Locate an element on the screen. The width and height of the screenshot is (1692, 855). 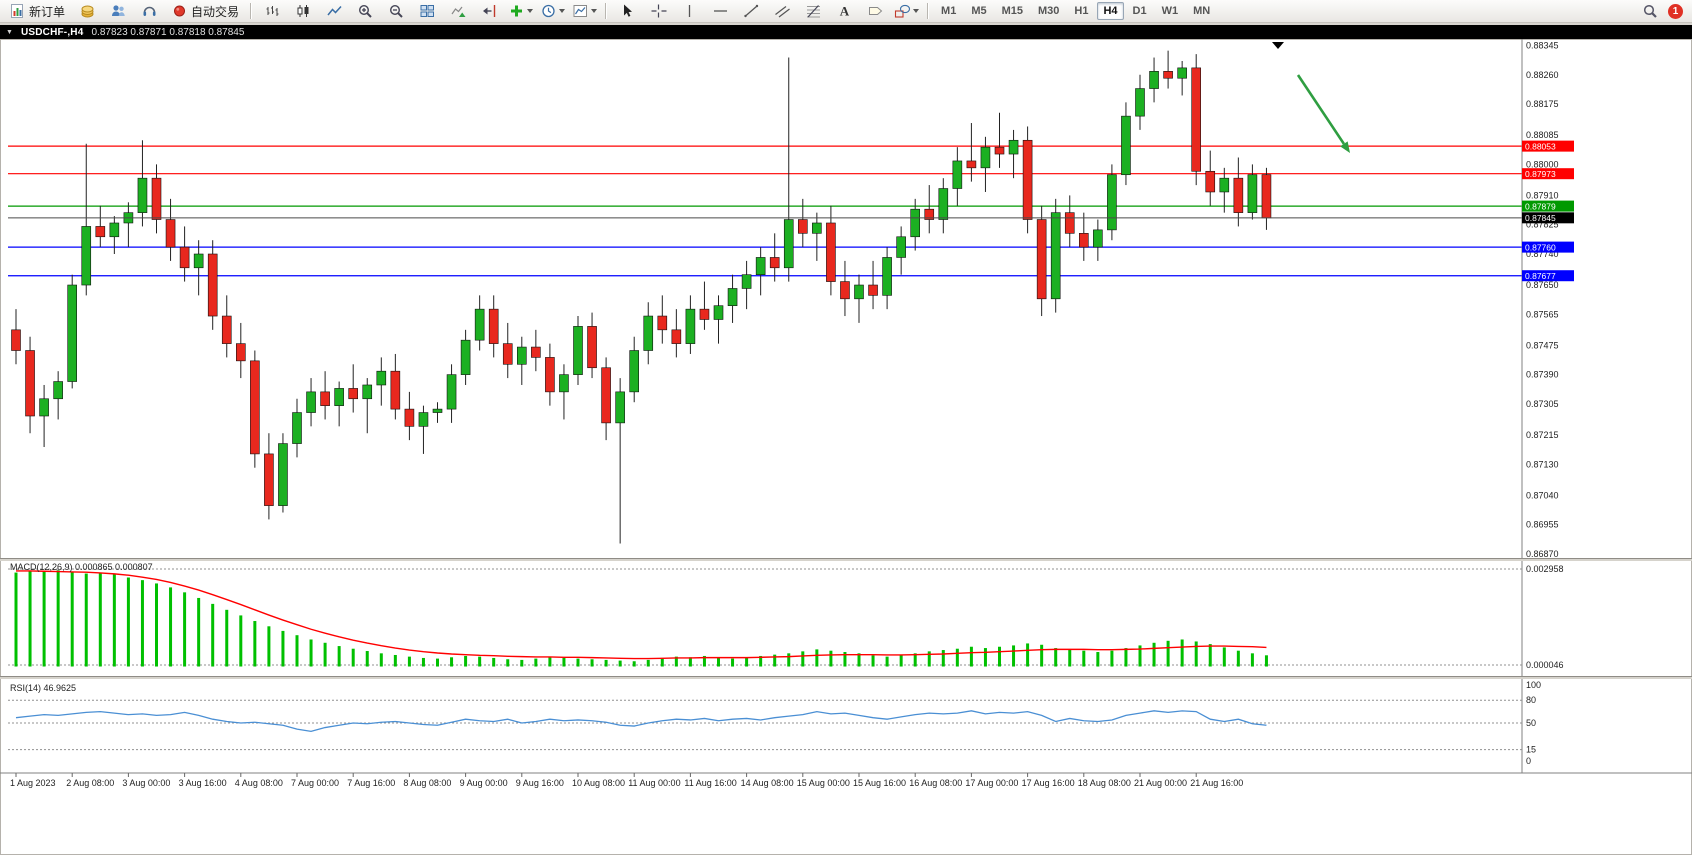
shift-marker-icon is located at coordinates (1278, 45).